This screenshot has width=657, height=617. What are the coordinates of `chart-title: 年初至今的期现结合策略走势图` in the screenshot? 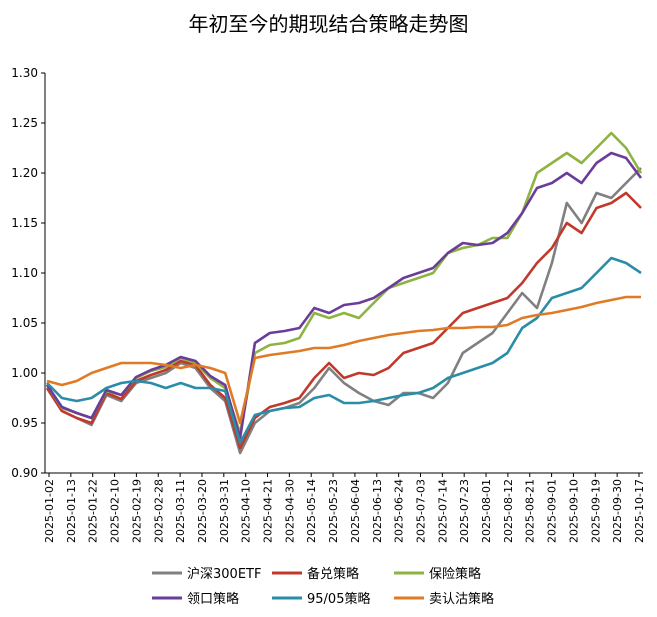 It's located at (328, 24).